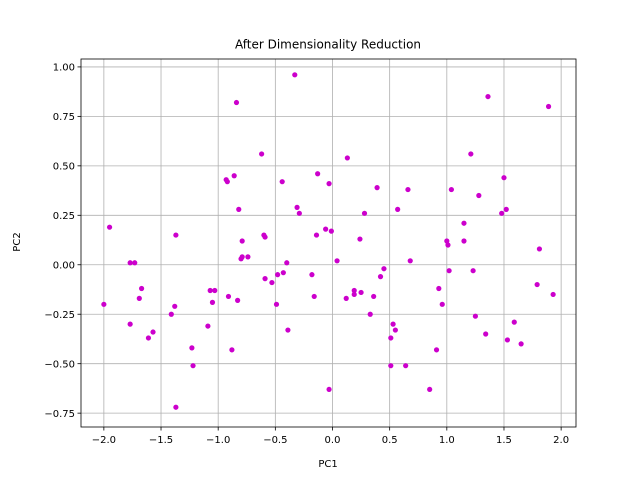  What do you see at coordinates (64, 166) in the screenshot?
I see `y-tick-label: 0.50` at bounding box center [64, 166].